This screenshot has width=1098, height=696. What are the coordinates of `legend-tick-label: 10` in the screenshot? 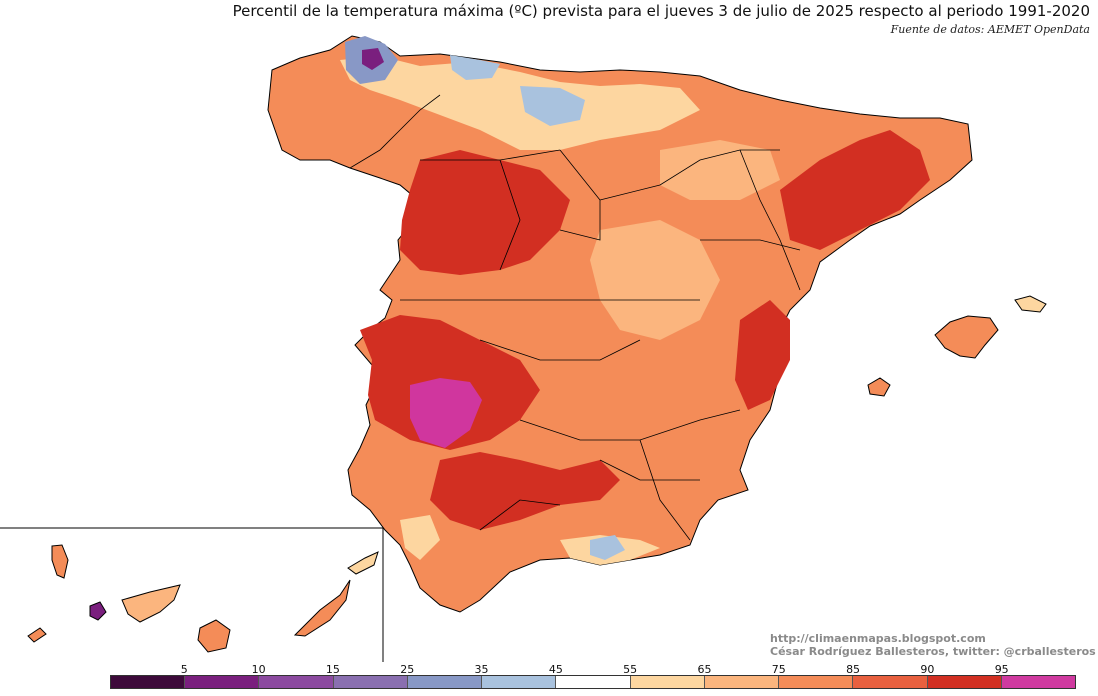 It's located at (258, 669).